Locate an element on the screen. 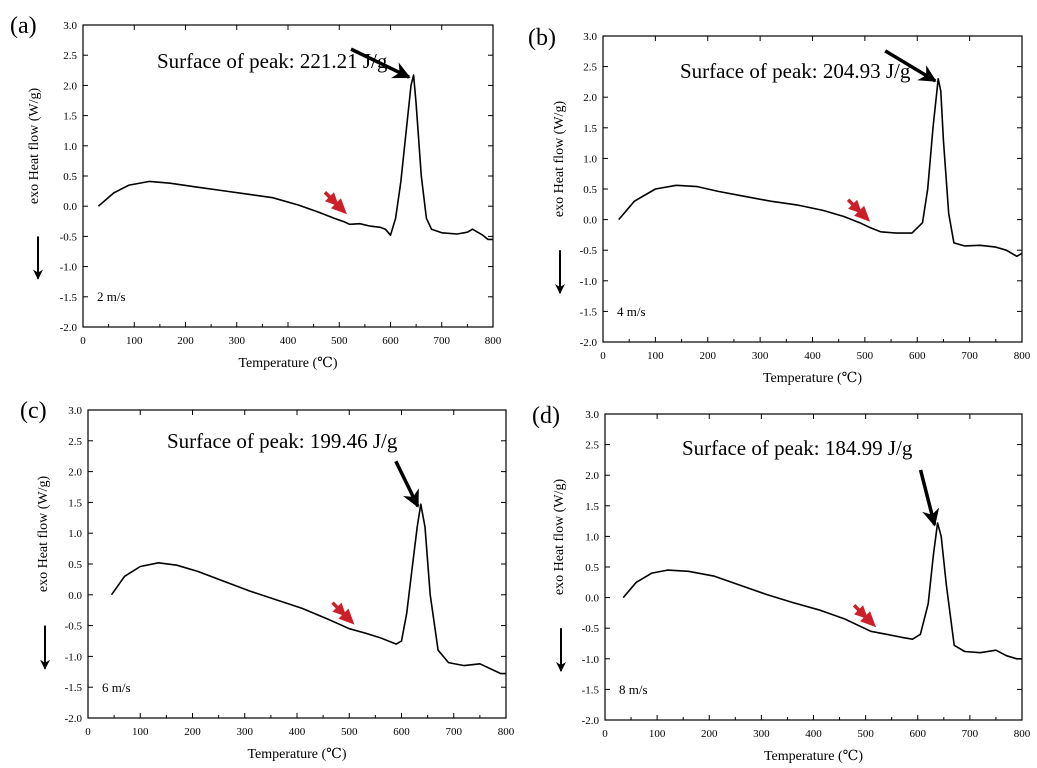 Image resolution: width=1037 pixels, height=768 pixels. panel-label: (a) is located at coordinates (23, 26).